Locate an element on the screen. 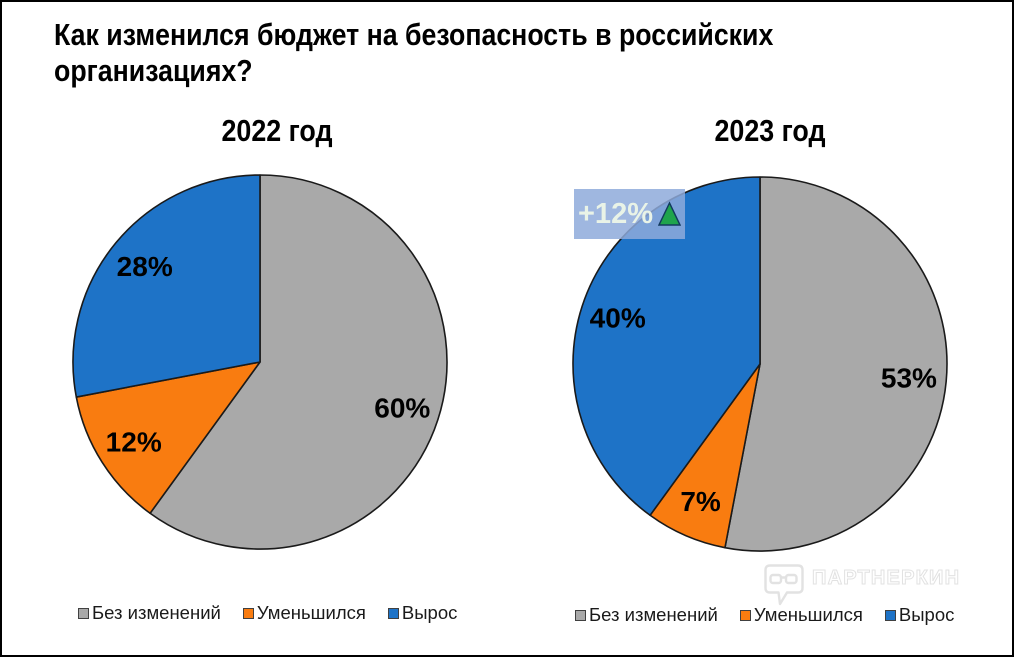 This screenshot has height=657, width=1014. growth-badge: +12% is located at coordinates (629, 214).